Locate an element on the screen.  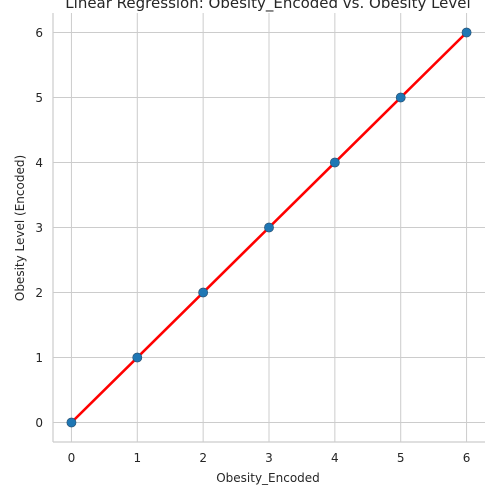
x-tick-label: 5 is located at coordinates (401, 458).